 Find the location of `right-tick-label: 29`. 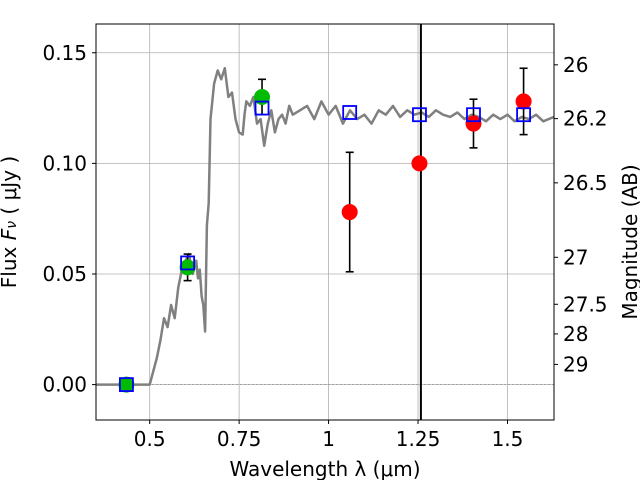

right-tick-label: 29 is located at coordinates (575, 364).